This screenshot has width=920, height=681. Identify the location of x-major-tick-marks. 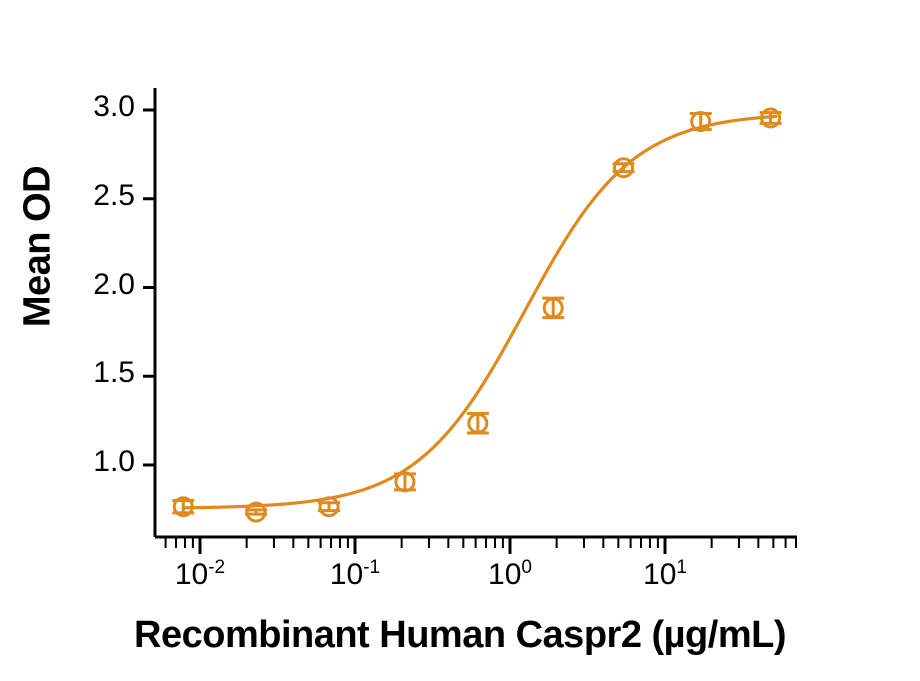
(432, 545).